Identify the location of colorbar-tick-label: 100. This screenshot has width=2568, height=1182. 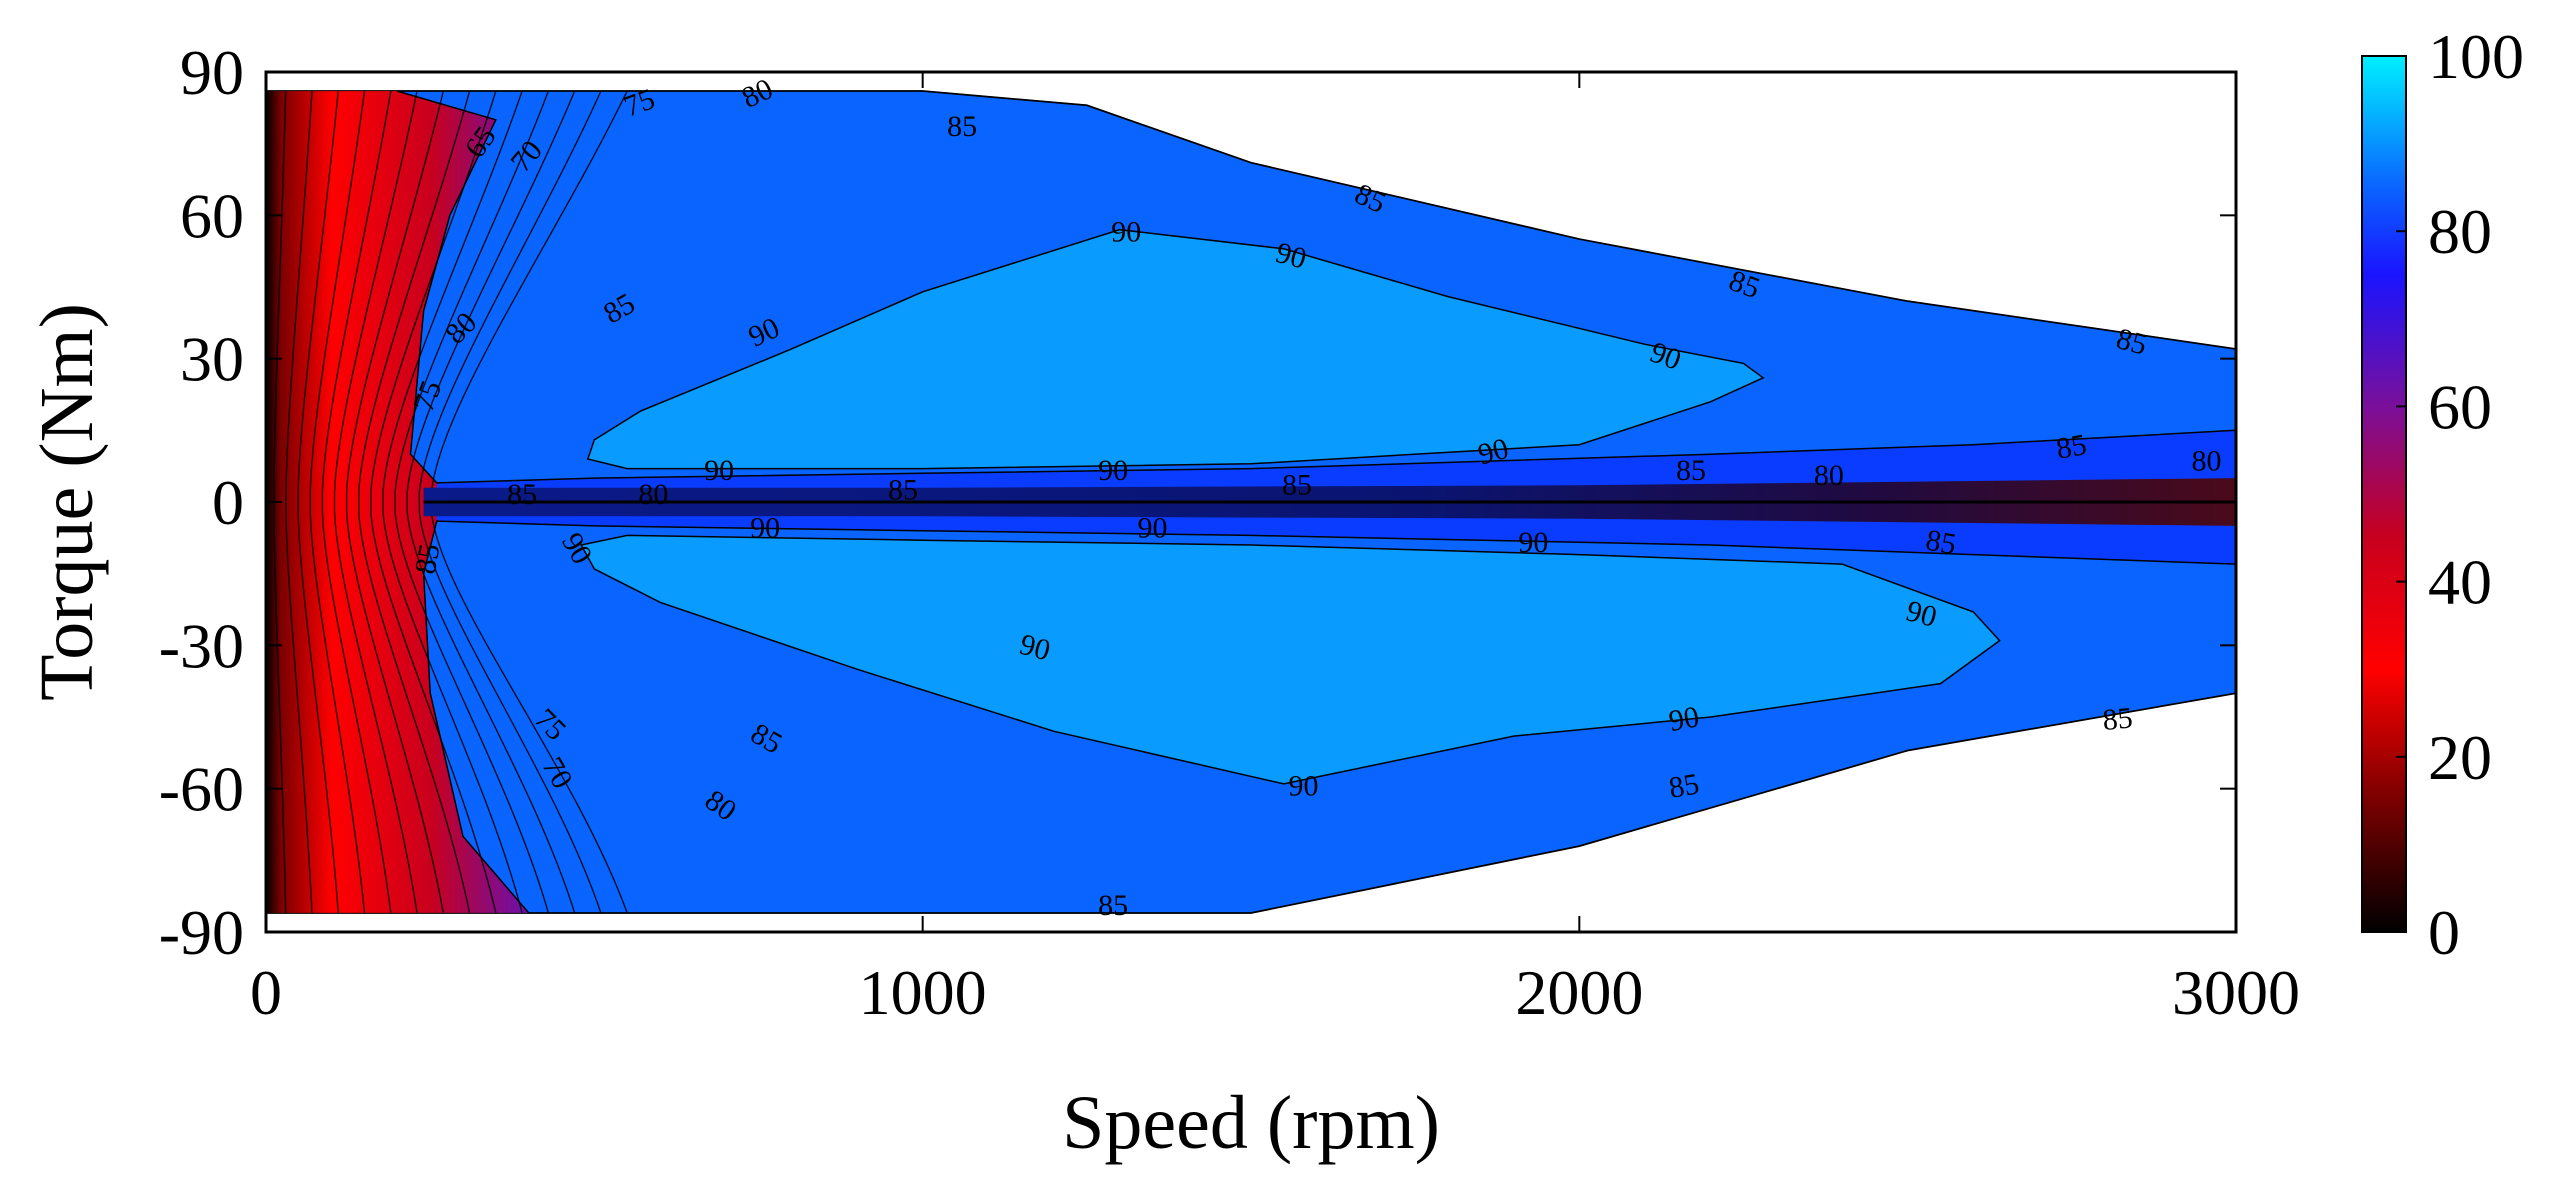
(2476, 56).